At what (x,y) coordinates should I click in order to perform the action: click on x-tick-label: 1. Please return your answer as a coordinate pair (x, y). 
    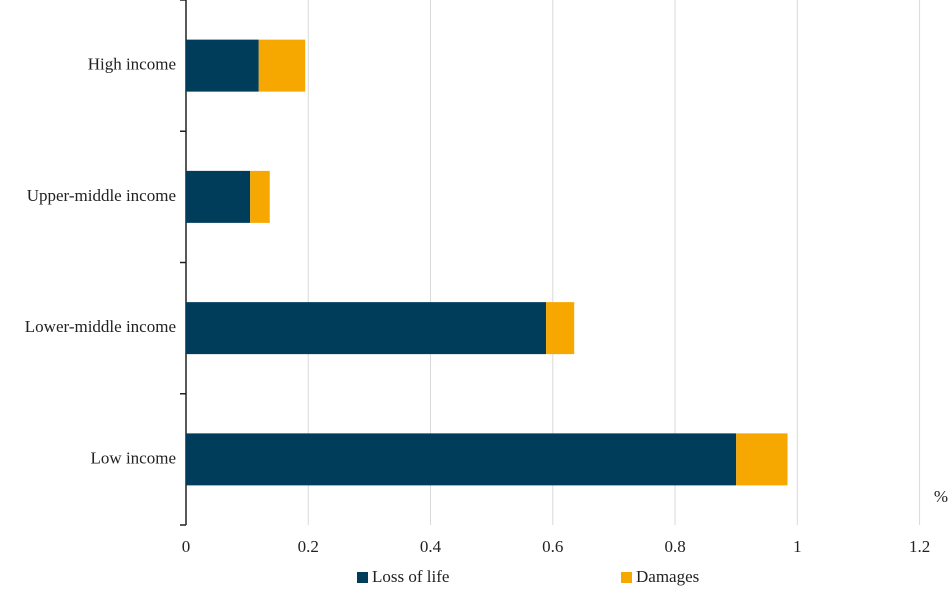
    Looking at the image, I should click on (797, 546).